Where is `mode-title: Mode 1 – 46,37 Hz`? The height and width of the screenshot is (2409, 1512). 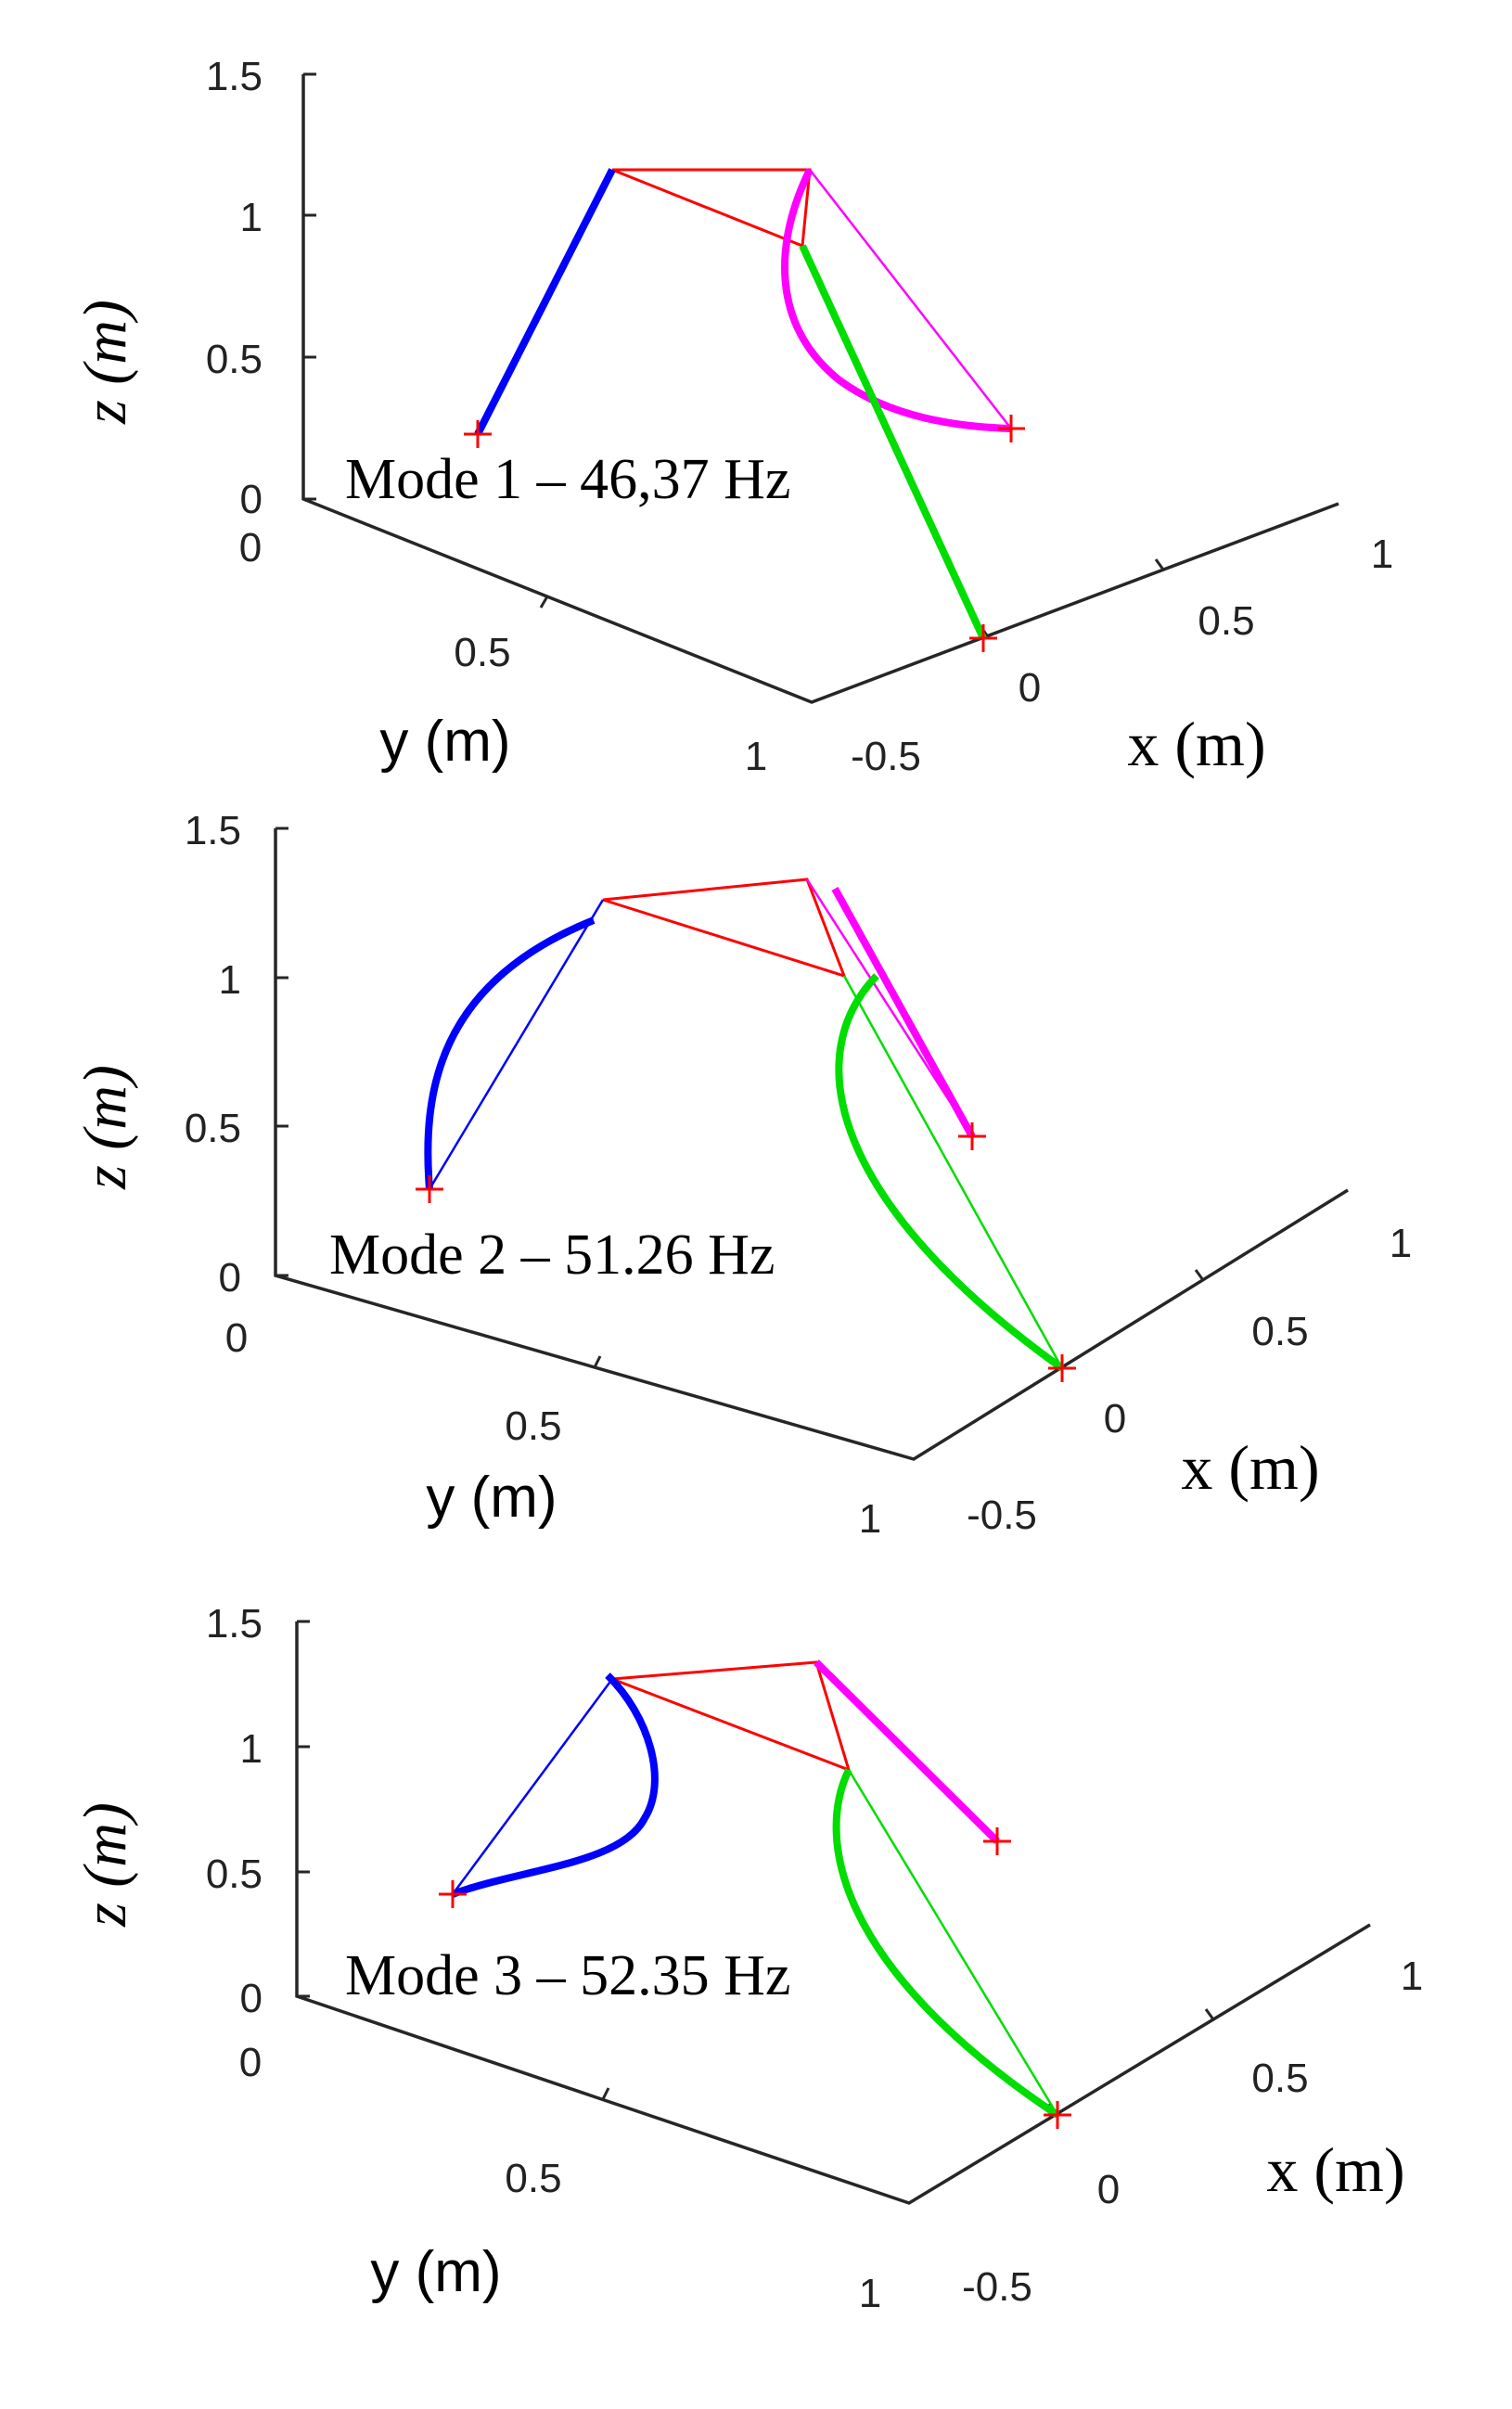
mode-title: Mode 1 – 46,37 Hz is located at coordinates (567, 479).